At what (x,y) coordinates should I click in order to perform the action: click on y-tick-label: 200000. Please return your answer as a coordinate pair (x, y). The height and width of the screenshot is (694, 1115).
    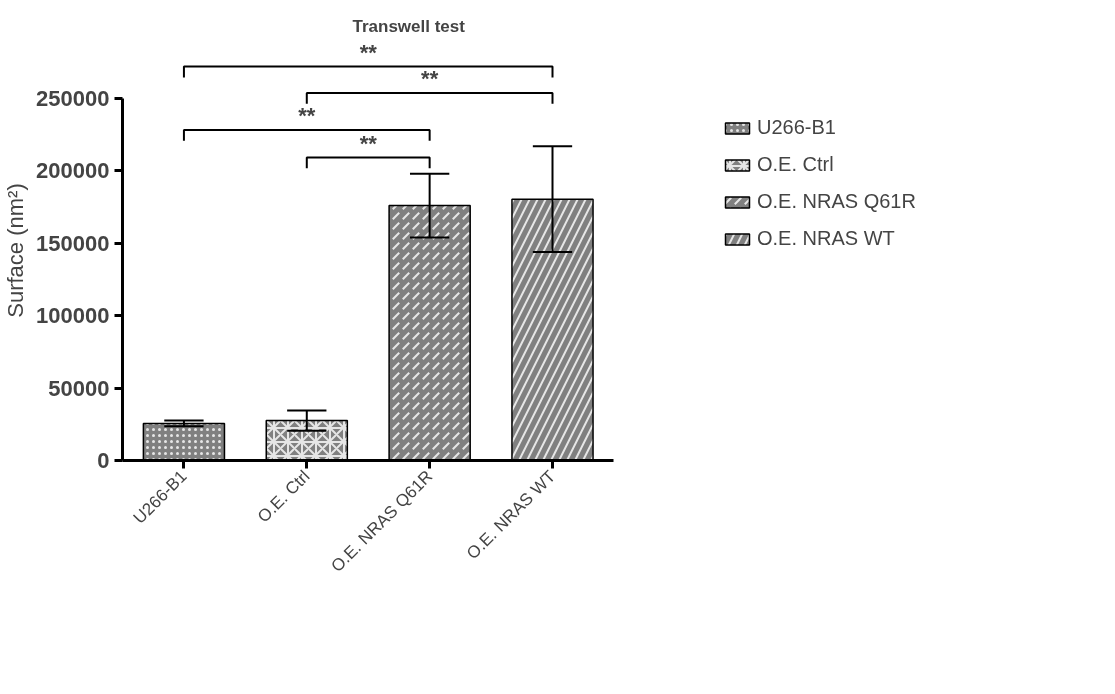
    Looking at the image, I should click on (73, 171).